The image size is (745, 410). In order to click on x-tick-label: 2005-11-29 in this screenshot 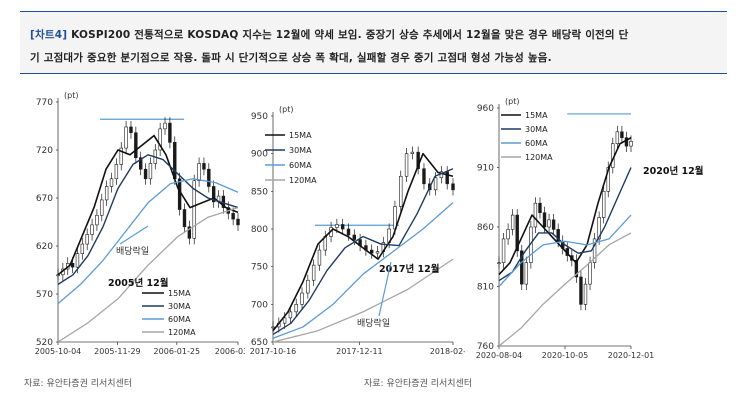, I will do `click(117, 351)`.